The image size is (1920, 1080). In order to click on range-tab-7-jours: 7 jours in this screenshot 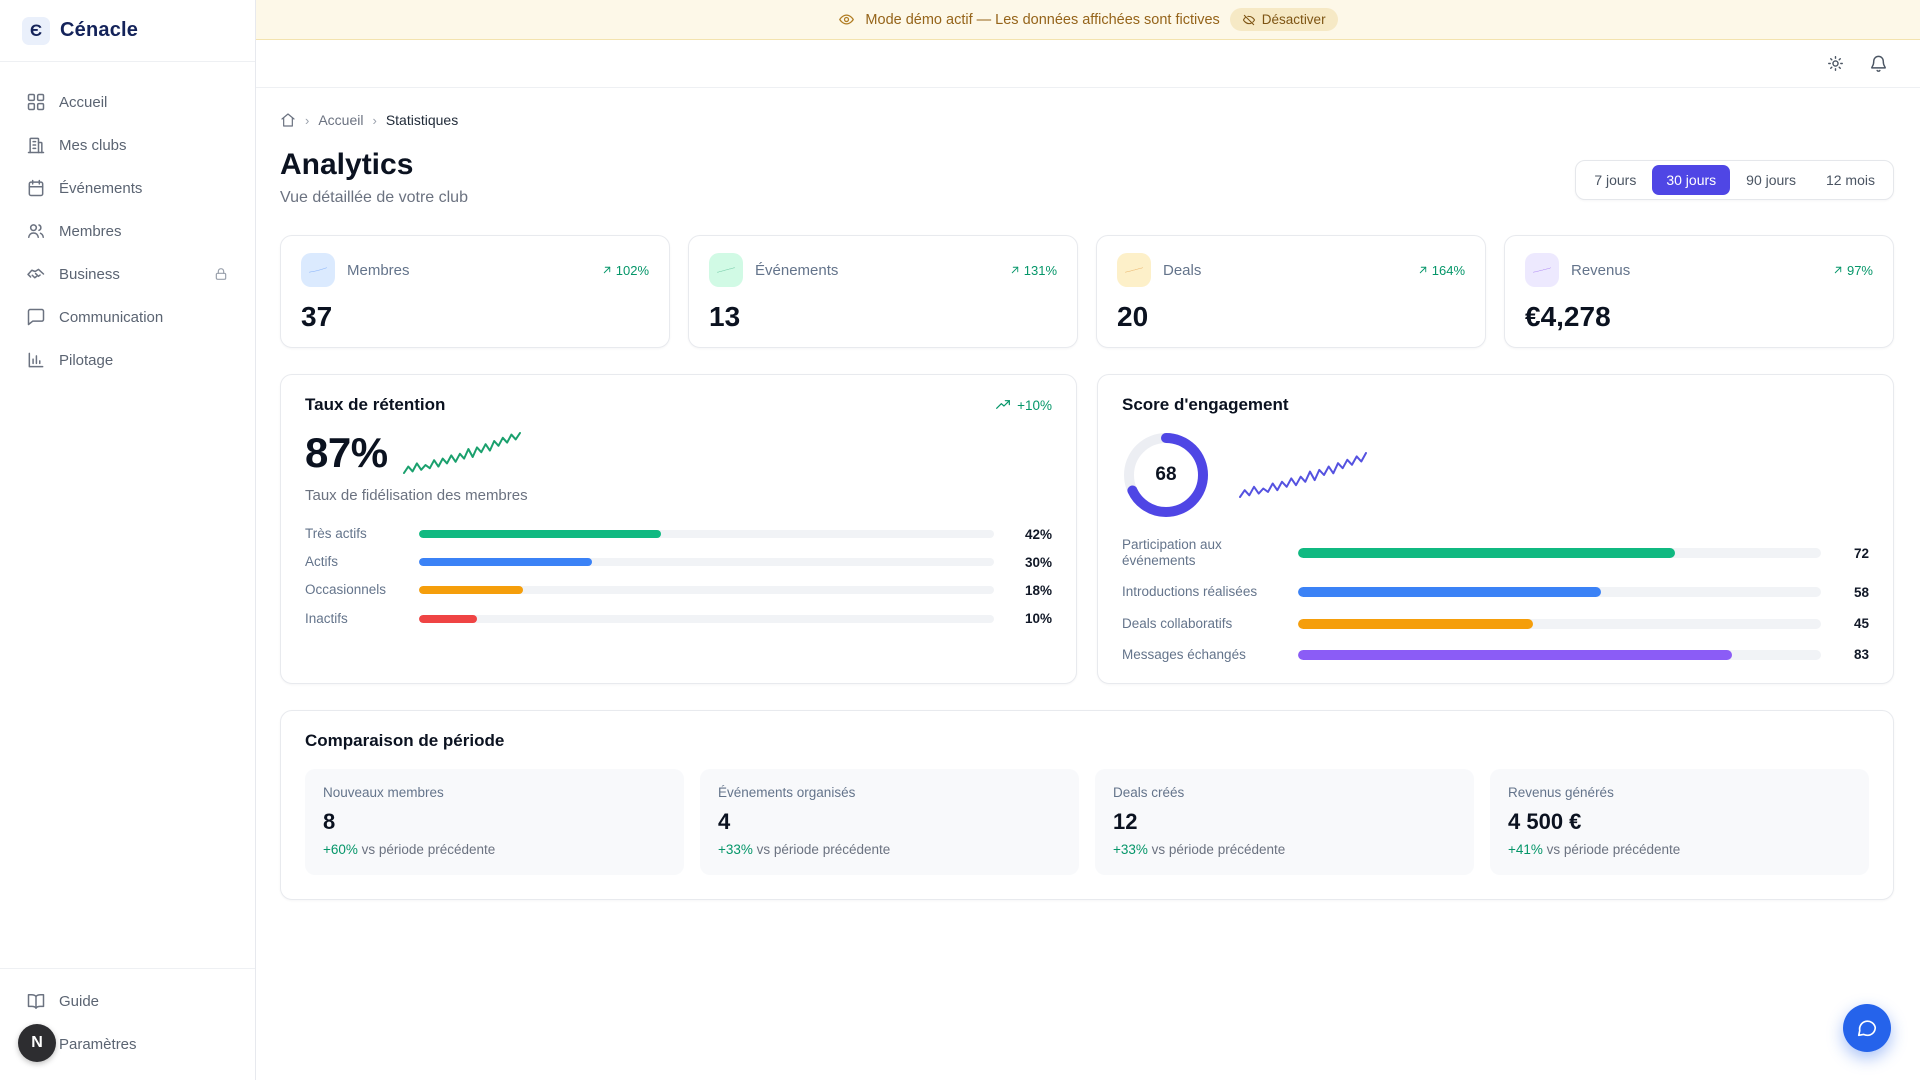, I will do `click(1615, 180)`.